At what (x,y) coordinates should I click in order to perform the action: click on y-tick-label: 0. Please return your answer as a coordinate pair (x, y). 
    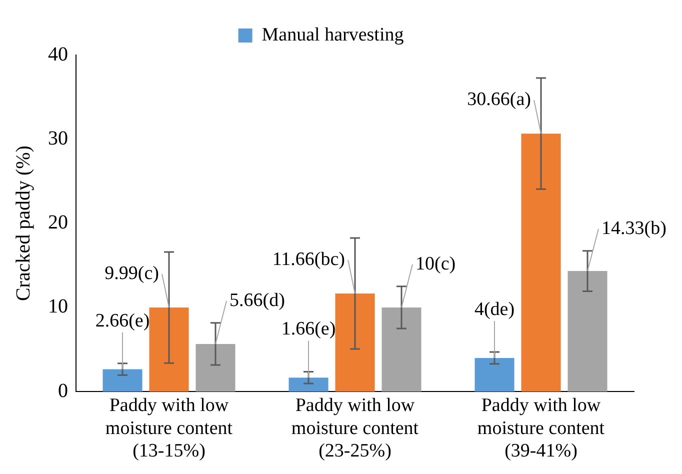
    Looking at the image, I should click on (63, 391).